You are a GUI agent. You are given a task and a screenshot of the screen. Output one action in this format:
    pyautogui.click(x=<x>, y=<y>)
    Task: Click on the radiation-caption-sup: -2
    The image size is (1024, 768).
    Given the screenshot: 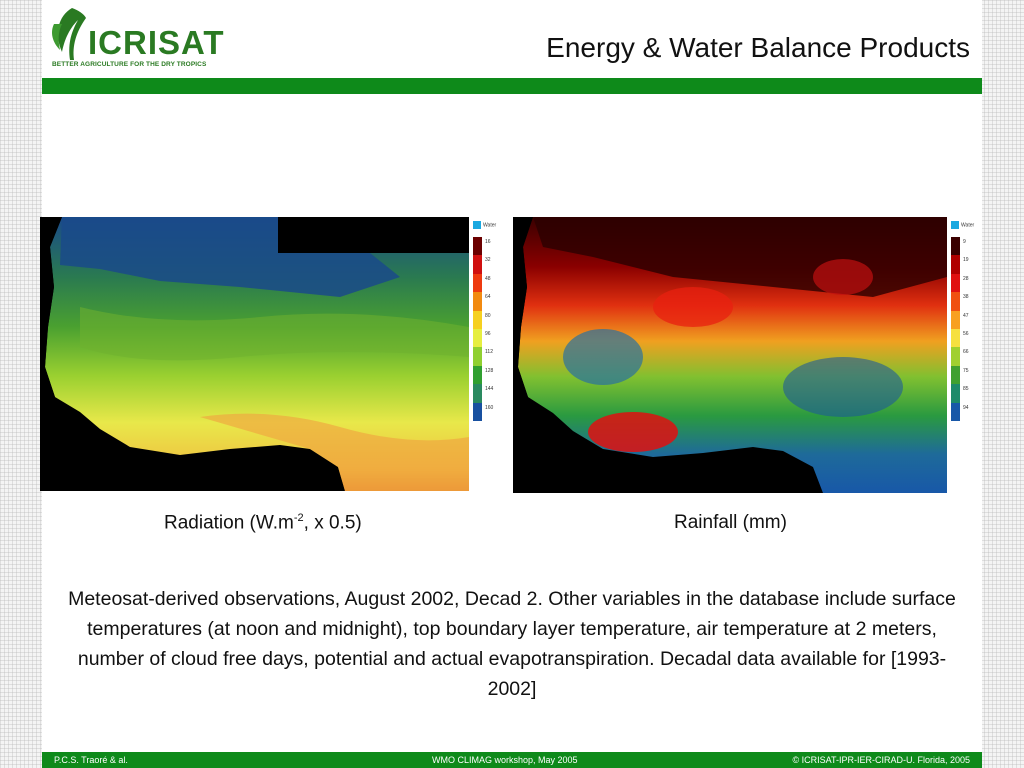 What is the action you would take?
    pyautogui.click(x=298, y=518)
    